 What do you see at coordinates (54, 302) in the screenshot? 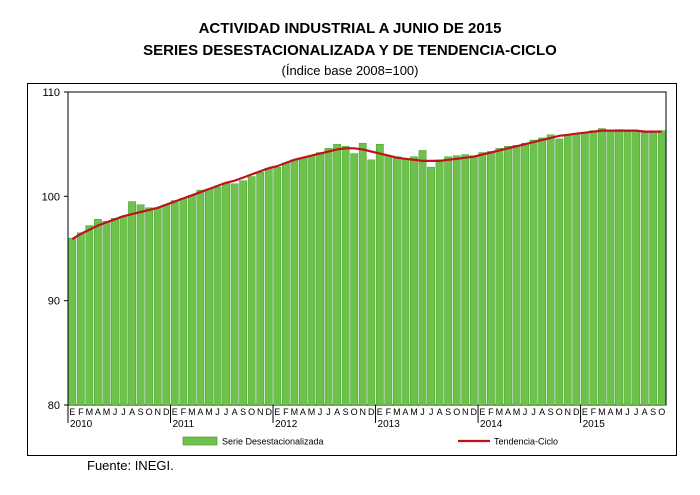
I see `y-tick-label: 90` at bounding box center [54, 302].